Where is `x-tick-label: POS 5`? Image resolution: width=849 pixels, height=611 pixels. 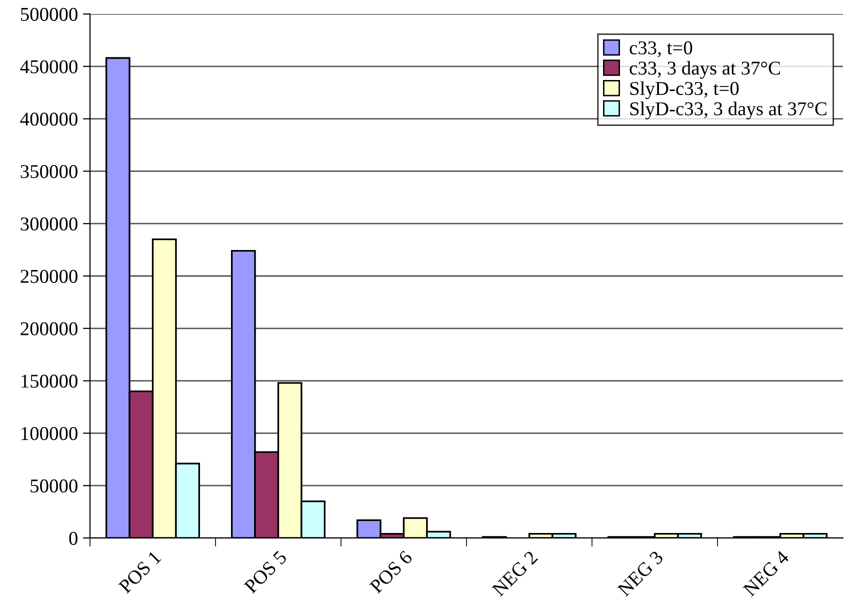 x-tick-label: POS 5 is located at coordinates (266, 572).